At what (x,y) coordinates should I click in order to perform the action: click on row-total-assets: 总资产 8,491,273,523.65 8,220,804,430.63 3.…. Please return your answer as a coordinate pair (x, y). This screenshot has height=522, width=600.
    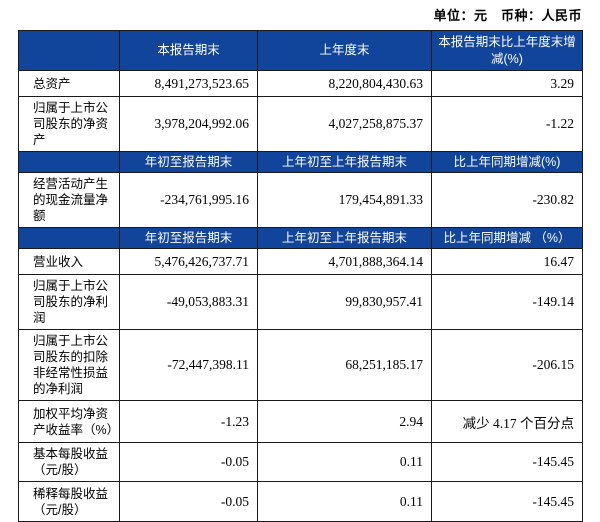
    Looking at the image, I should click on (300, 83).